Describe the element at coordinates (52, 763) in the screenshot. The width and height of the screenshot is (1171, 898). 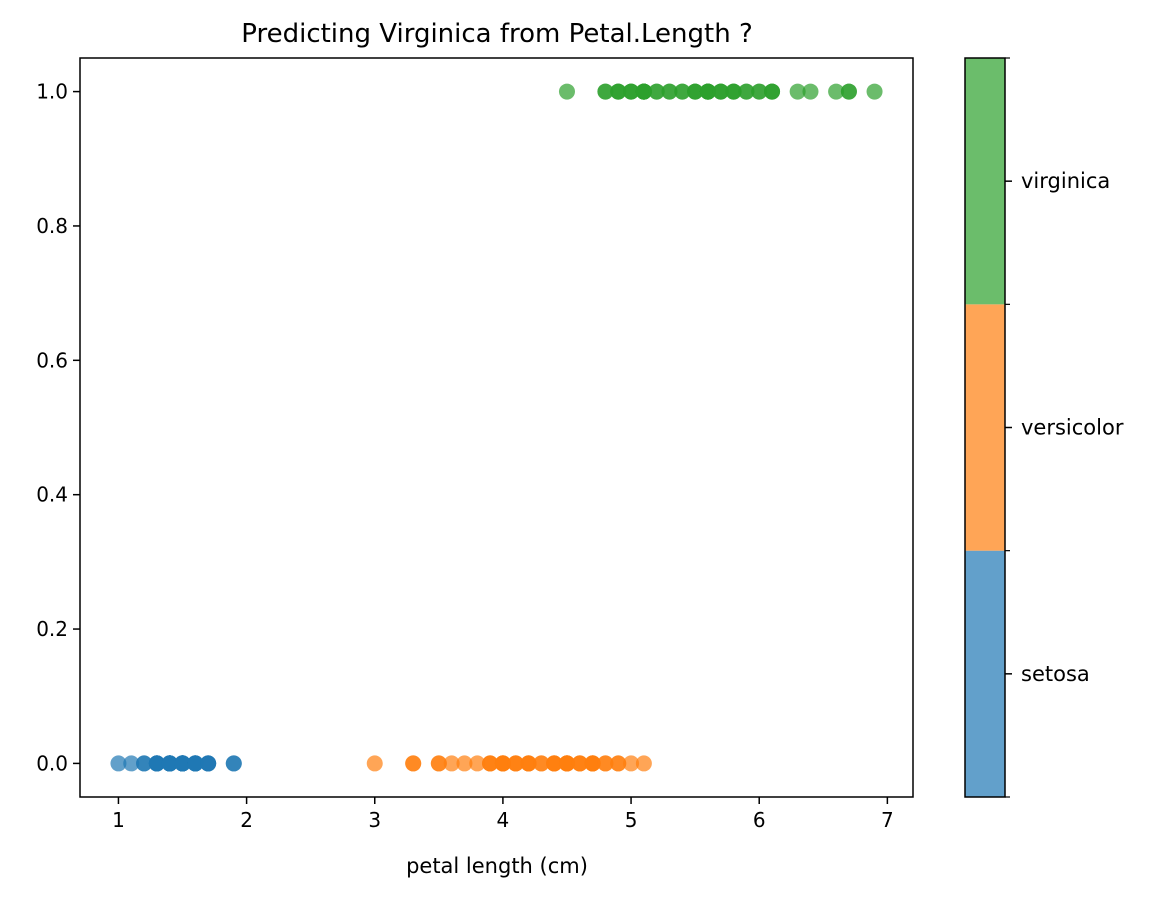
I see `y-tick-label-0: 0.0` at that location.